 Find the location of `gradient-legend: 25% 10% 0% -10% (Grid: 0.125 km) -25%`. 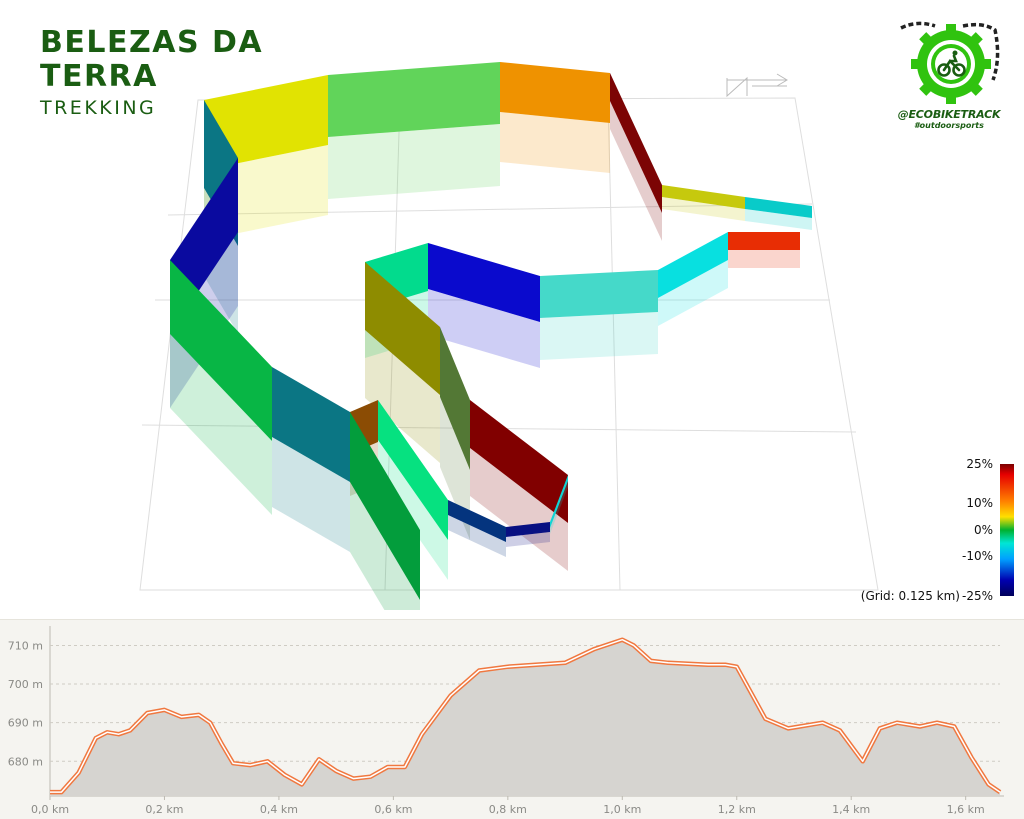

gradient-legend: 25% 10% 0% -10% (Grid: 0.125 km) -25% is located at coordinates (942, 529).